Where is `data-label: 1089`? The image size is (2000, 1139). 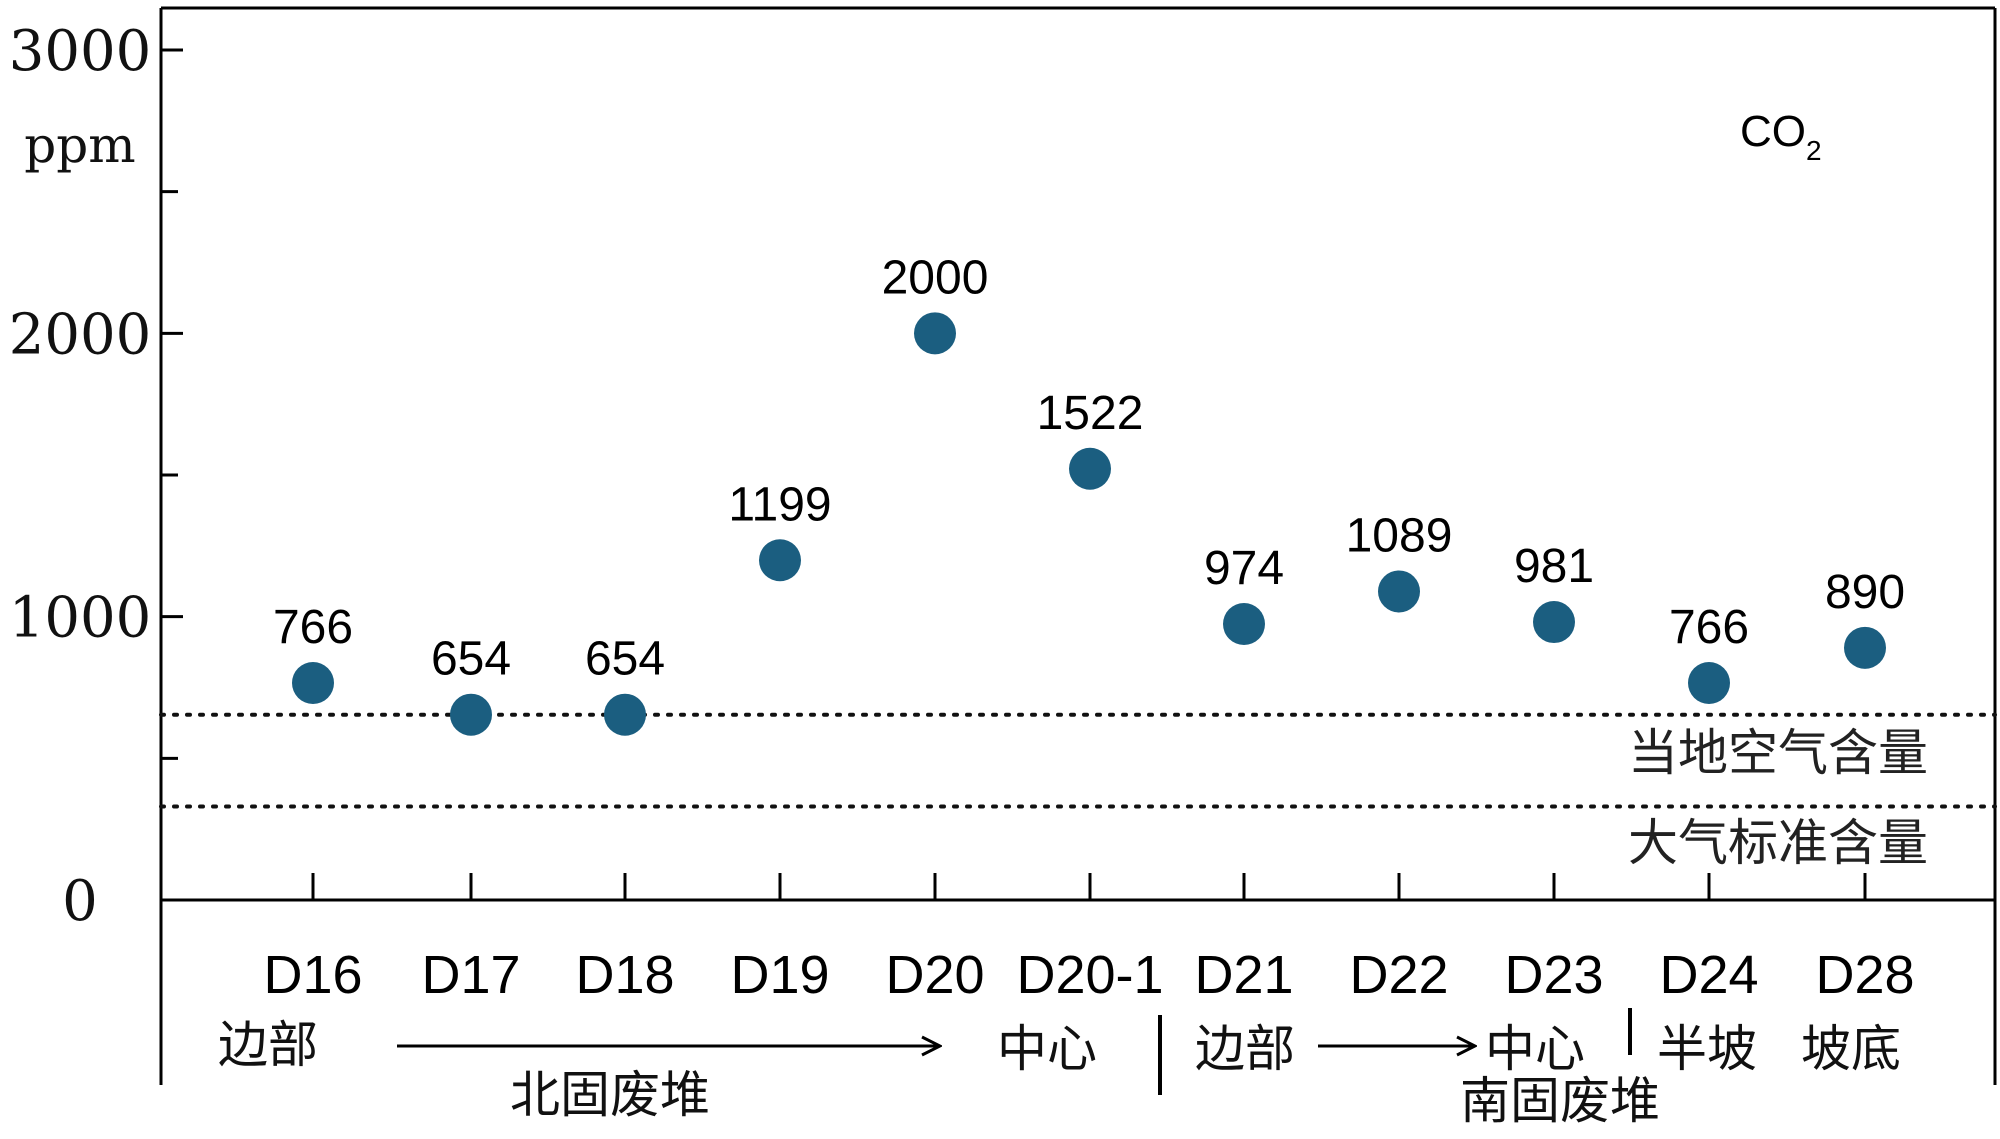 data-label: 1089 is located at coordinates (1399, 535).